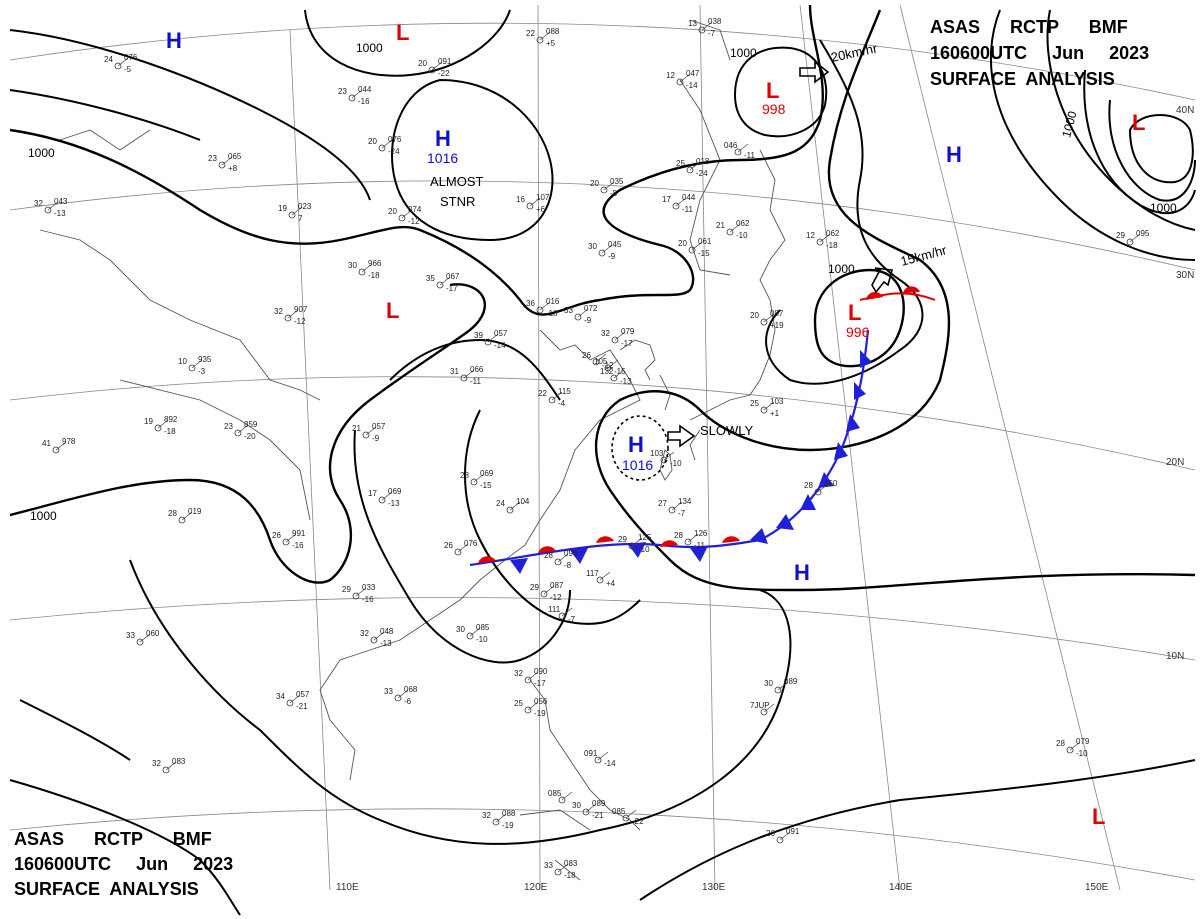 The height and width of the screenshot is (919, 1200). I want to click on station-temp: 34, so click(280, 696).